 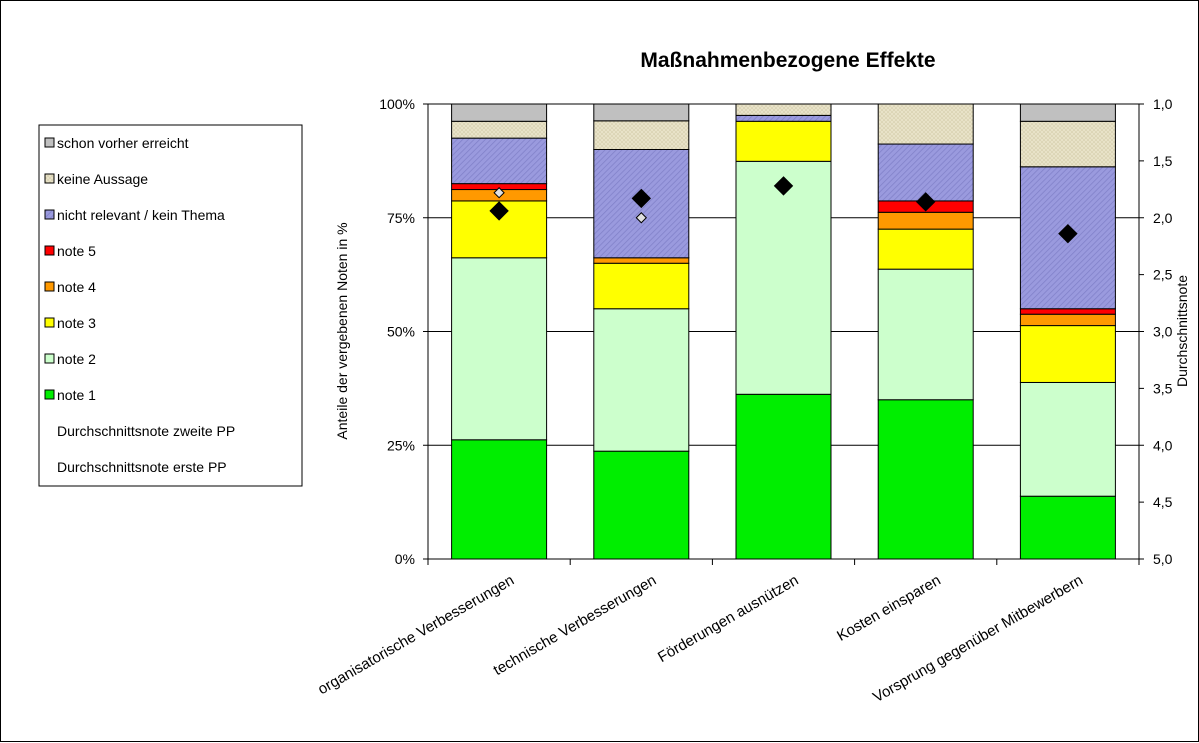 I want to click on y2-tick-label: 3,5, so click(x=1163, y=388).